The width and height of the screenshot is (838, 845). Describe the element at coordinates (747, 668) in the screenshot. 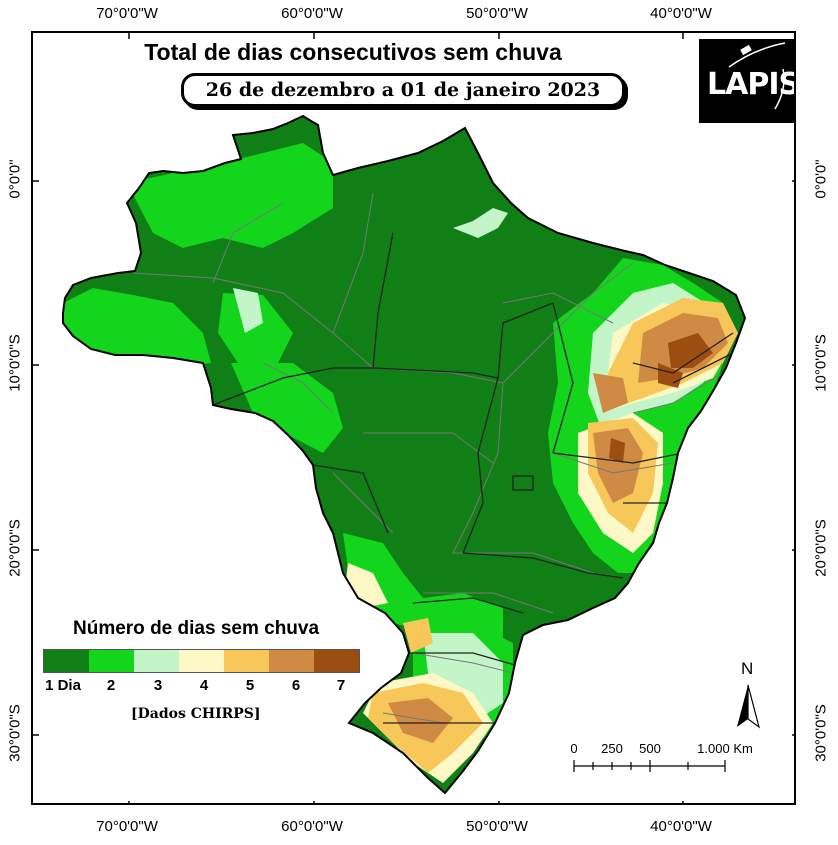

I see `north-label: N` at that location.